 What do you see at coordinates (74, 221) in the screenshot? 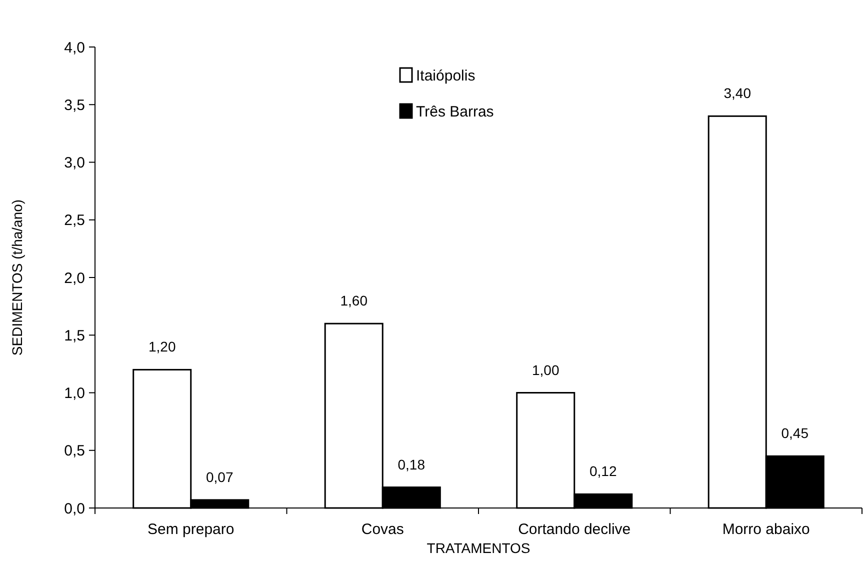
I see `y-tick-label: 2,5` at bounding box center [74, 221].